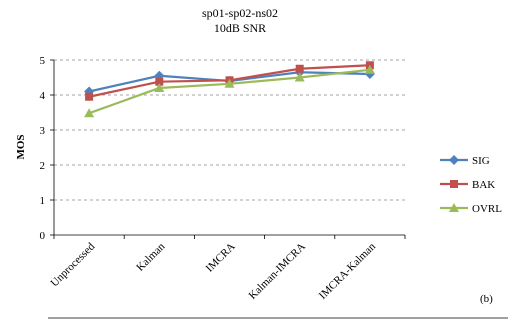 Image resolution: width=515 pixels, height=325 pixels. What do you see at coordinates (487, 209) in the screenshot?
I see `legend-label-ovrl: OVRL` at bounding box center [487, 209].